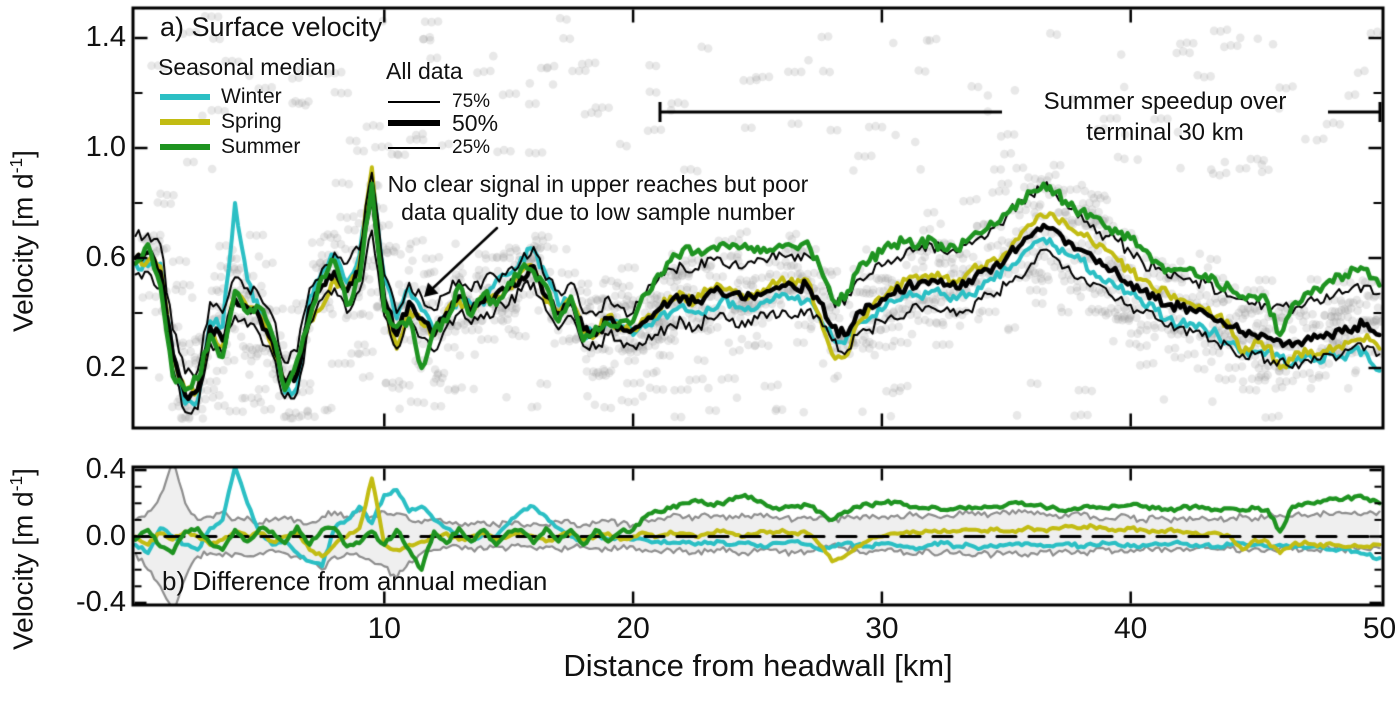 This screenshot has width=1400, height=703. What do you see at coordinates (23, 472) in the screenshot?
I see `ylabel-b-close: ]` at bounding box center [23, 472].